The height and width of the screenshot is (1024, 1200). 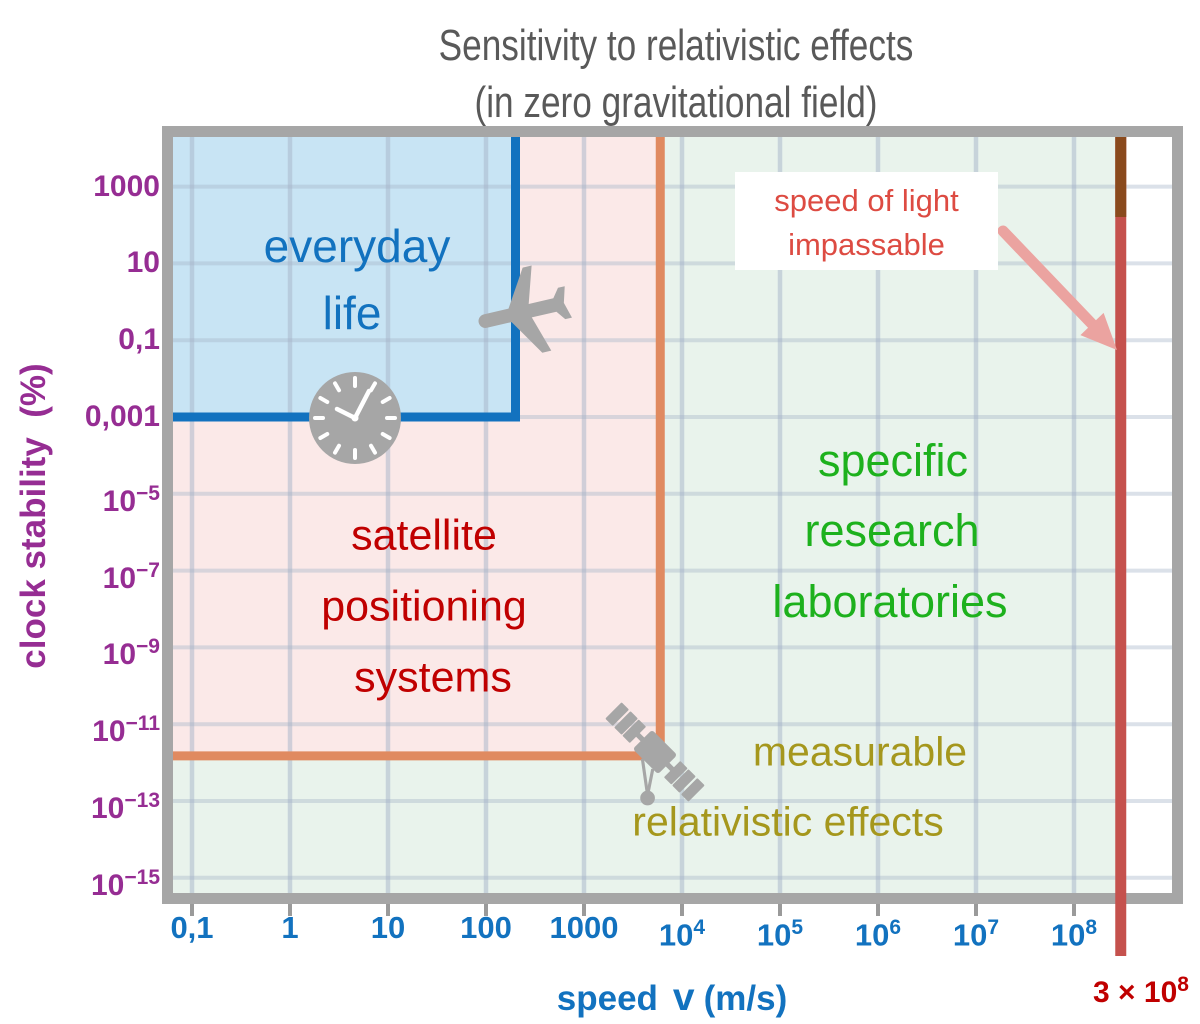 I want to click on region-label-line: specific, so click(x=893, y=460).